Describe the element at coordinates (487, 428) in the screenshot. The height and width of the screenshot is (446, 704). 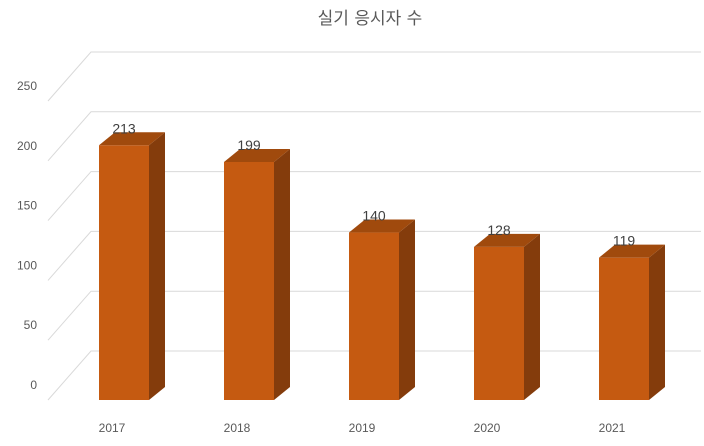
I see `x-tick-label: 2020` at that location.